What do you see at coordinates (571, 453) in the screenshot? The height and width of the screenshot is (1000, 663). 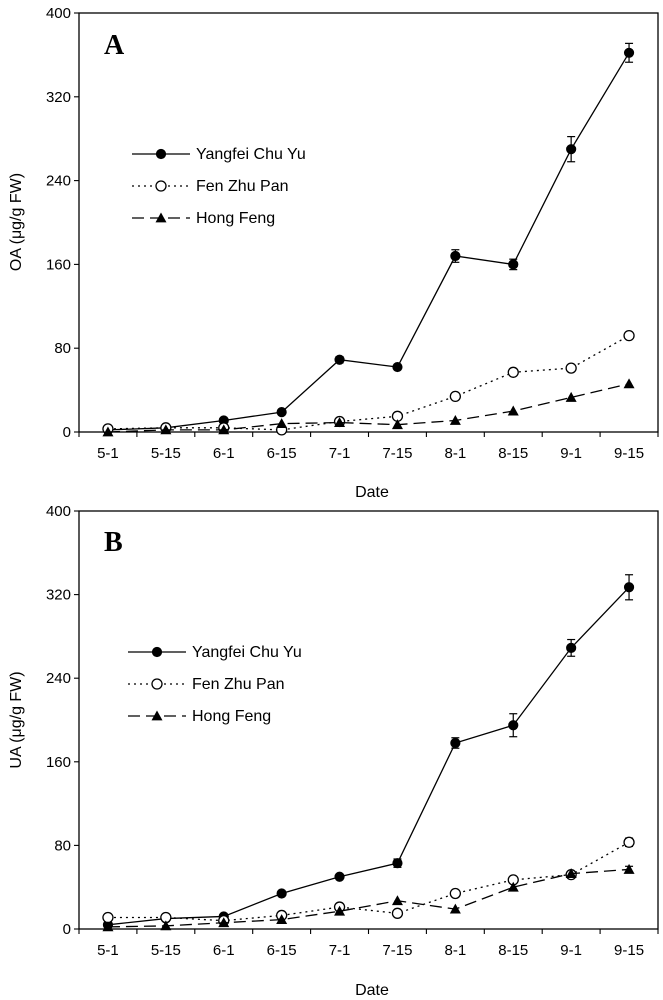 I see `x-tick-label-a: 9-1` at bounding box center [571, 453].